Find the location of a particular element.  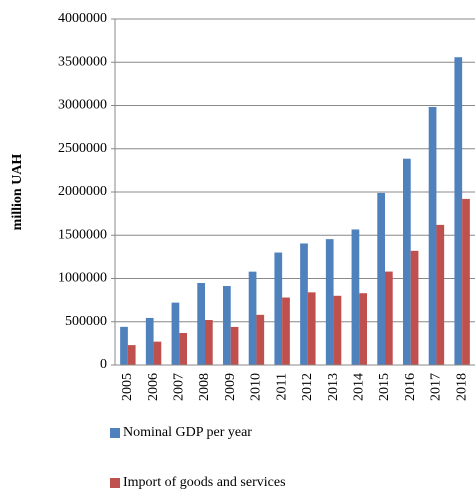

y-tick-label: 500000 is located at coordinates (86, 321).